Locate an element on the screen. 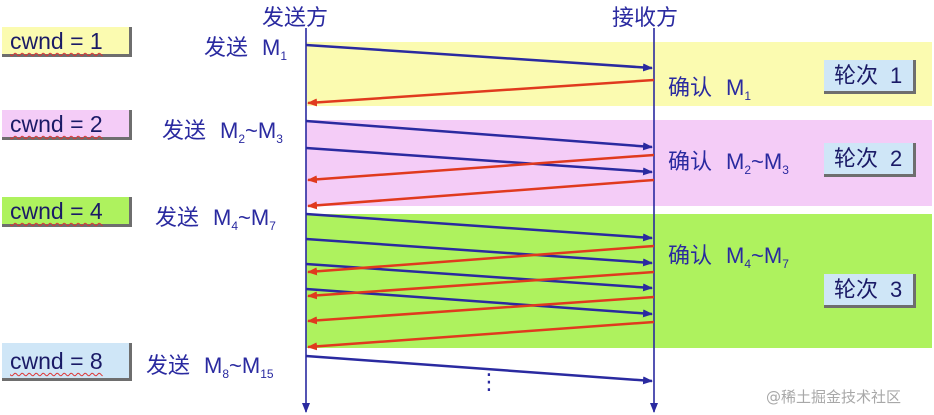 Image resolution: width=934 pixels, height=415 pixels. ack-msg-start-index: 4 is located at coordinates (748, 264).